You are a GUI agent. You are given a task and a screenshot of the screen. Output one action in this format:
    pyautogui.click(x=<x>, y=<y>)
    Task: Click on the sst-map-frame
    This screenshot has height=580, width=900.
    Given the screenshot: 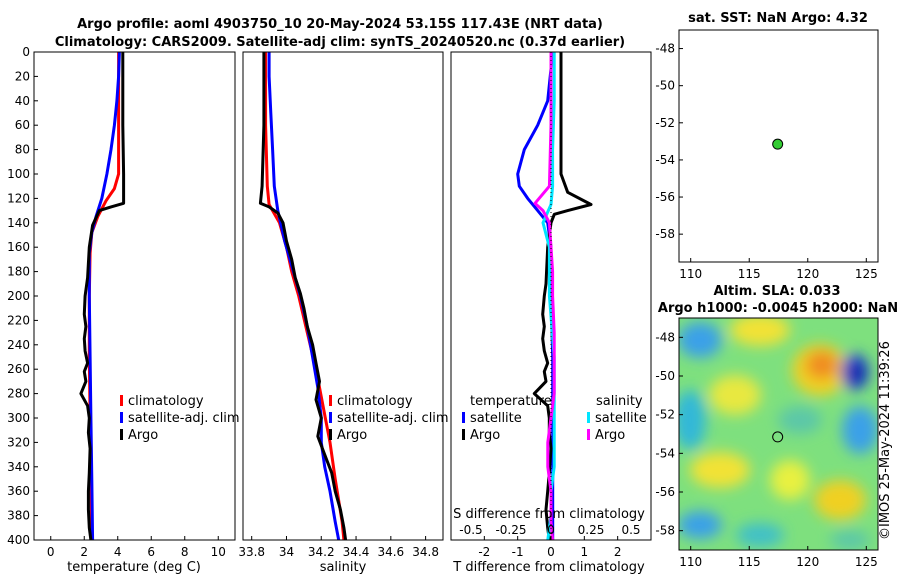 What is the action you would take?
    pyautogui.click(x=778, y=146)
    